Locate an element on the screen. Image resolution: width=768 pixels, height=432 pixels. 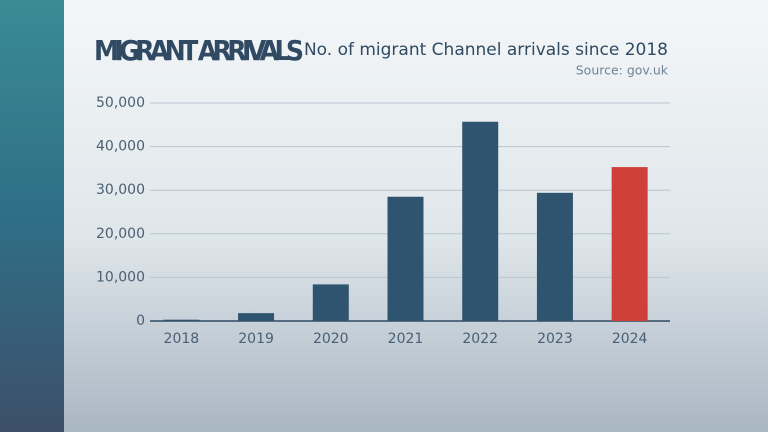
x-tick-label: 2024 is located at coordinates (630, 339).